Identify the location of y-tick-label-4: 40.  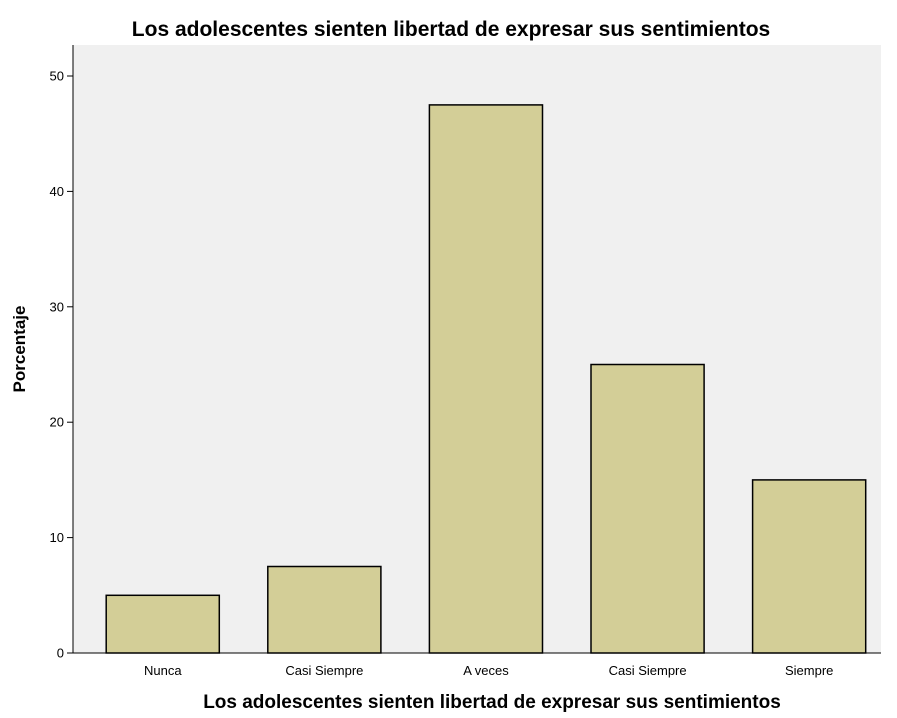
(57, 191).